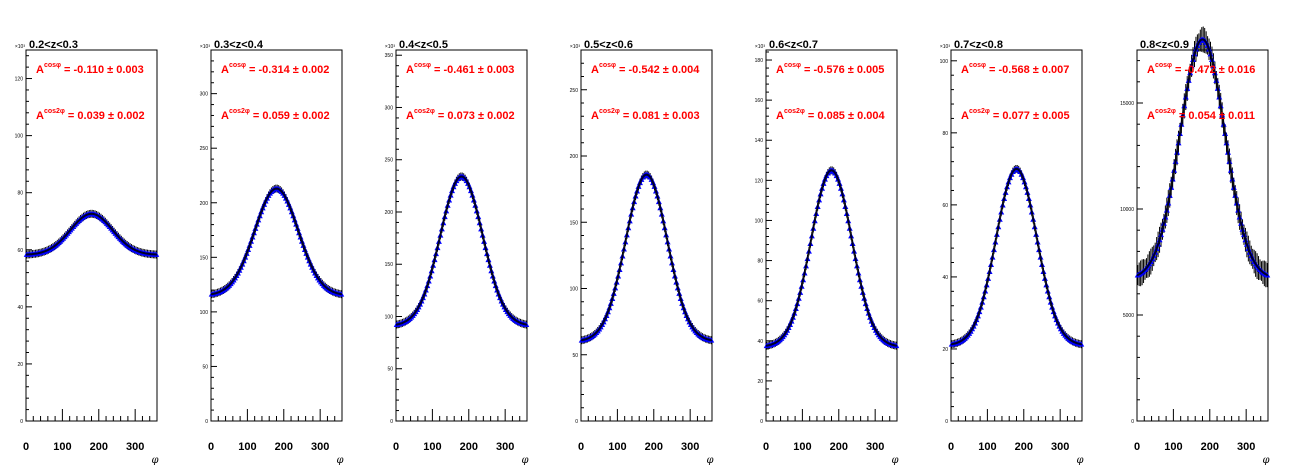  What do you see at coordinates (948, 242) in the screenshot?
I see `y-axis: 0 20 40 60 80 100` at bounding box center [948, 242].